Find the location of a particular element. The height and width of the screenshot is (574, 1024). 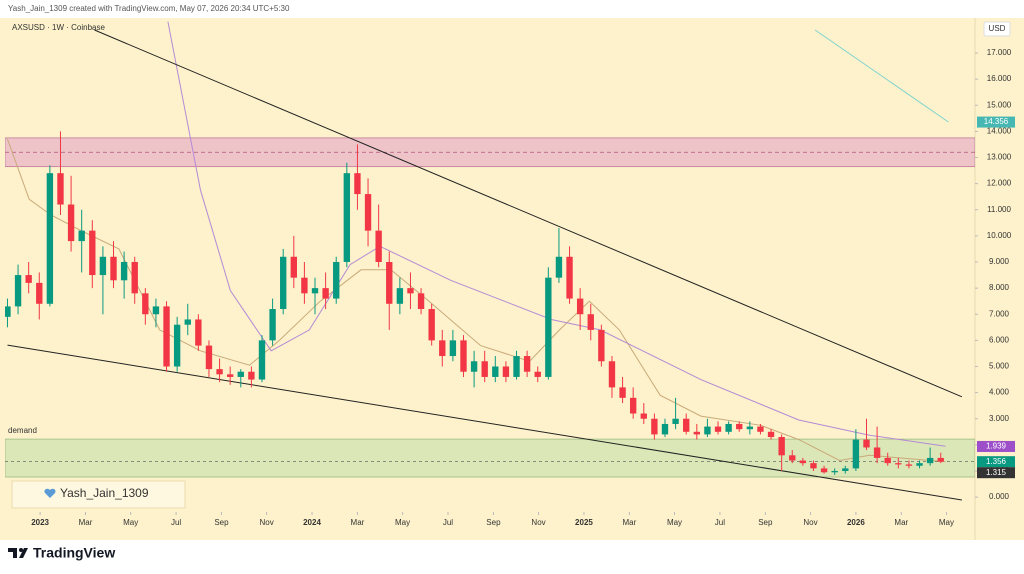

currency-box is located at coordinates (997, 29).